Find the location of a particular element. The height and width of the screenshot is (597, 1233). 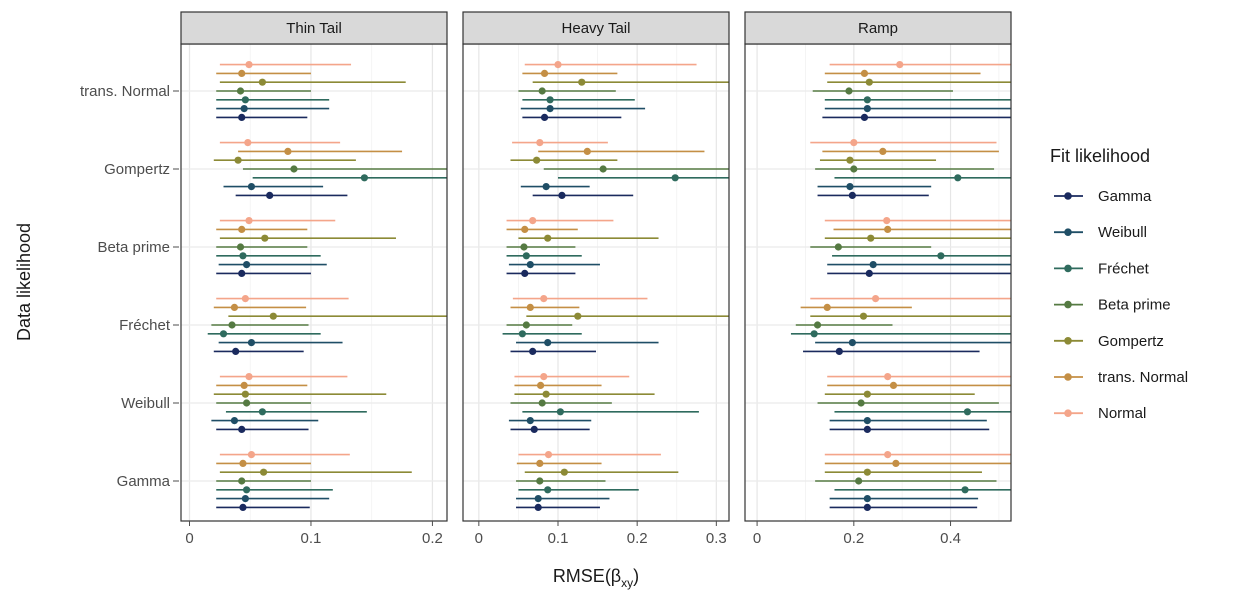

legend-label: Normal is located at coordinates (1122, 413).